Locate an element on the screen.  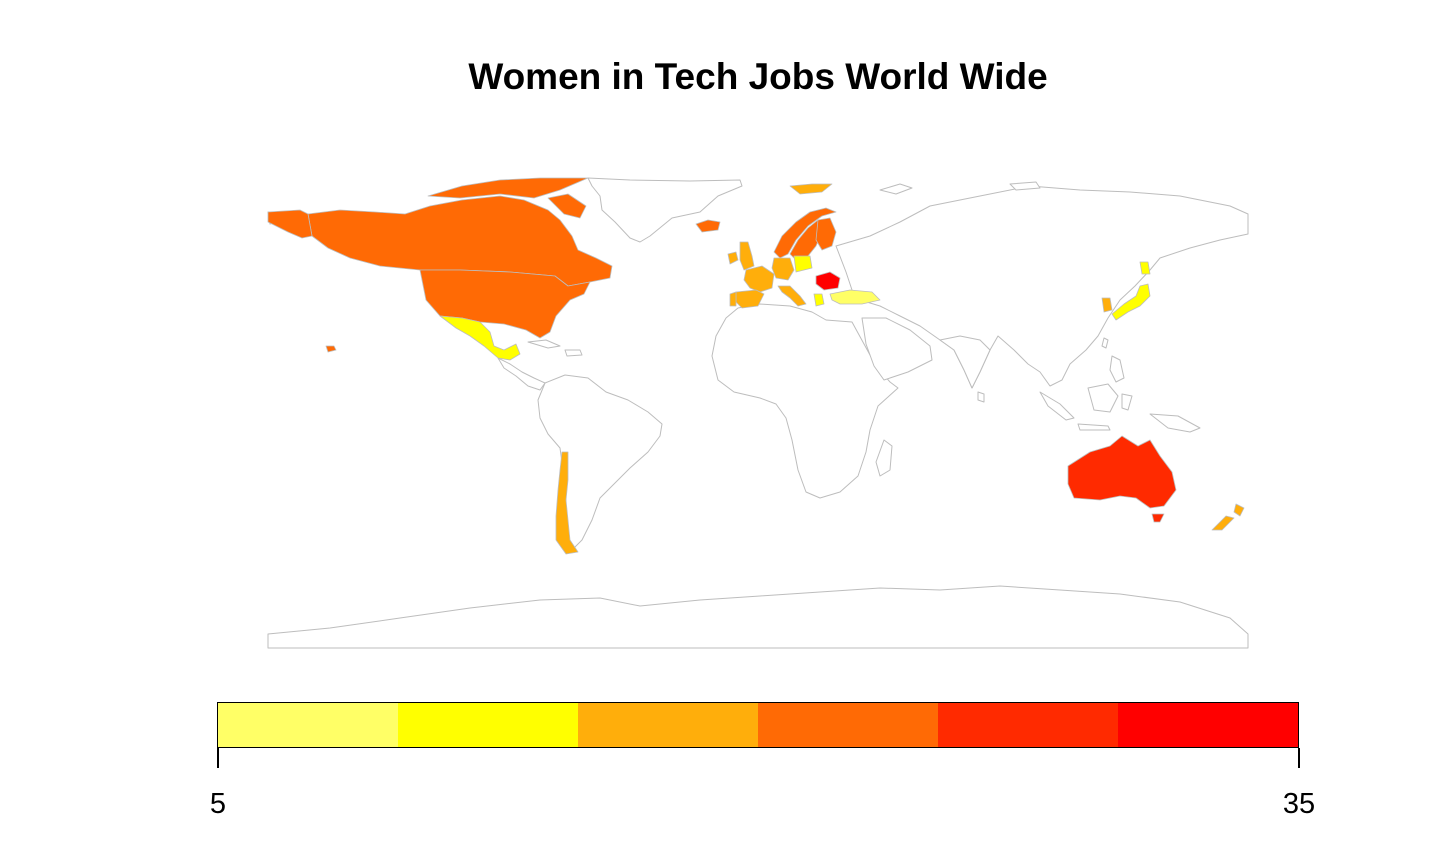
sulawesi-outline is located at coordinates (1127, 402).